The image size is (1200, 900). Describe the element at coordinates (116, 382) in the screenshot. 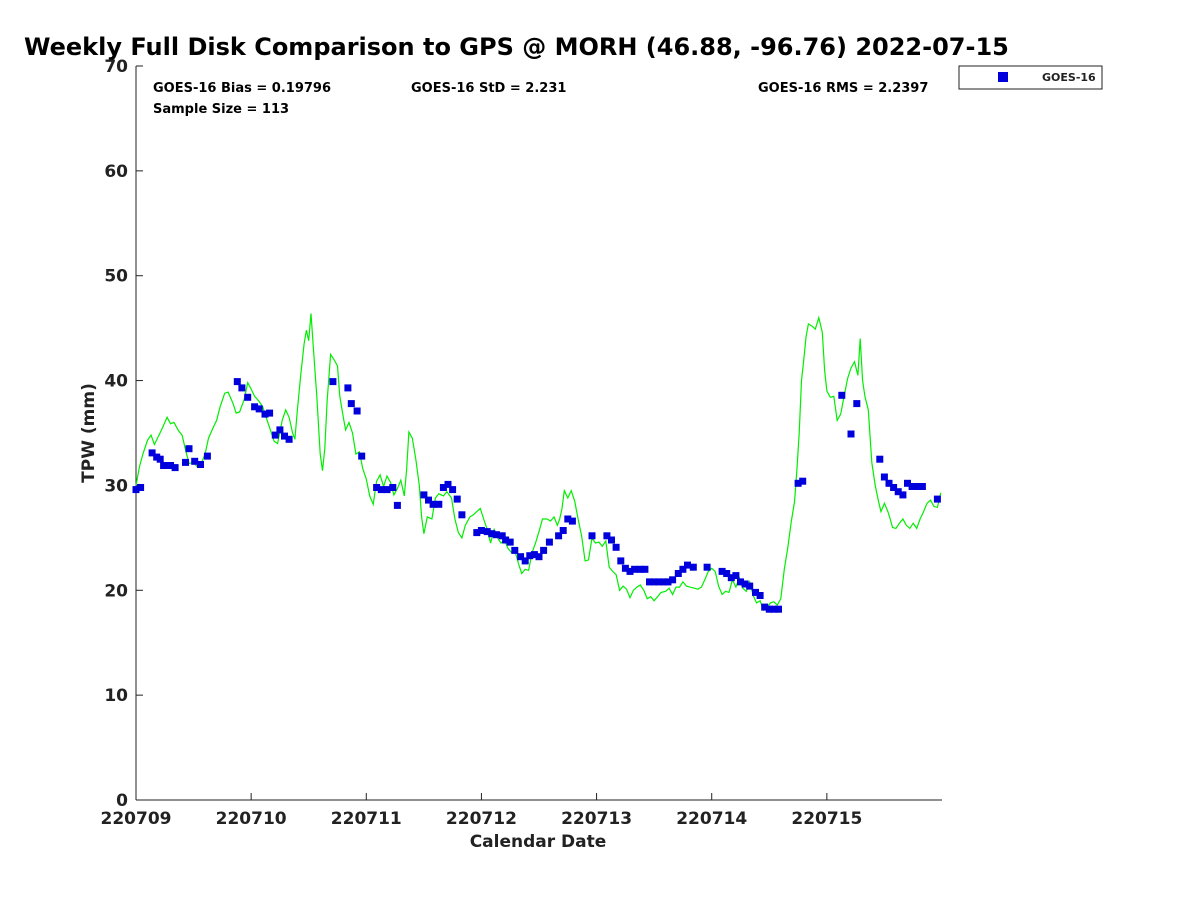

I see `y-tick-label: 40` at that location.